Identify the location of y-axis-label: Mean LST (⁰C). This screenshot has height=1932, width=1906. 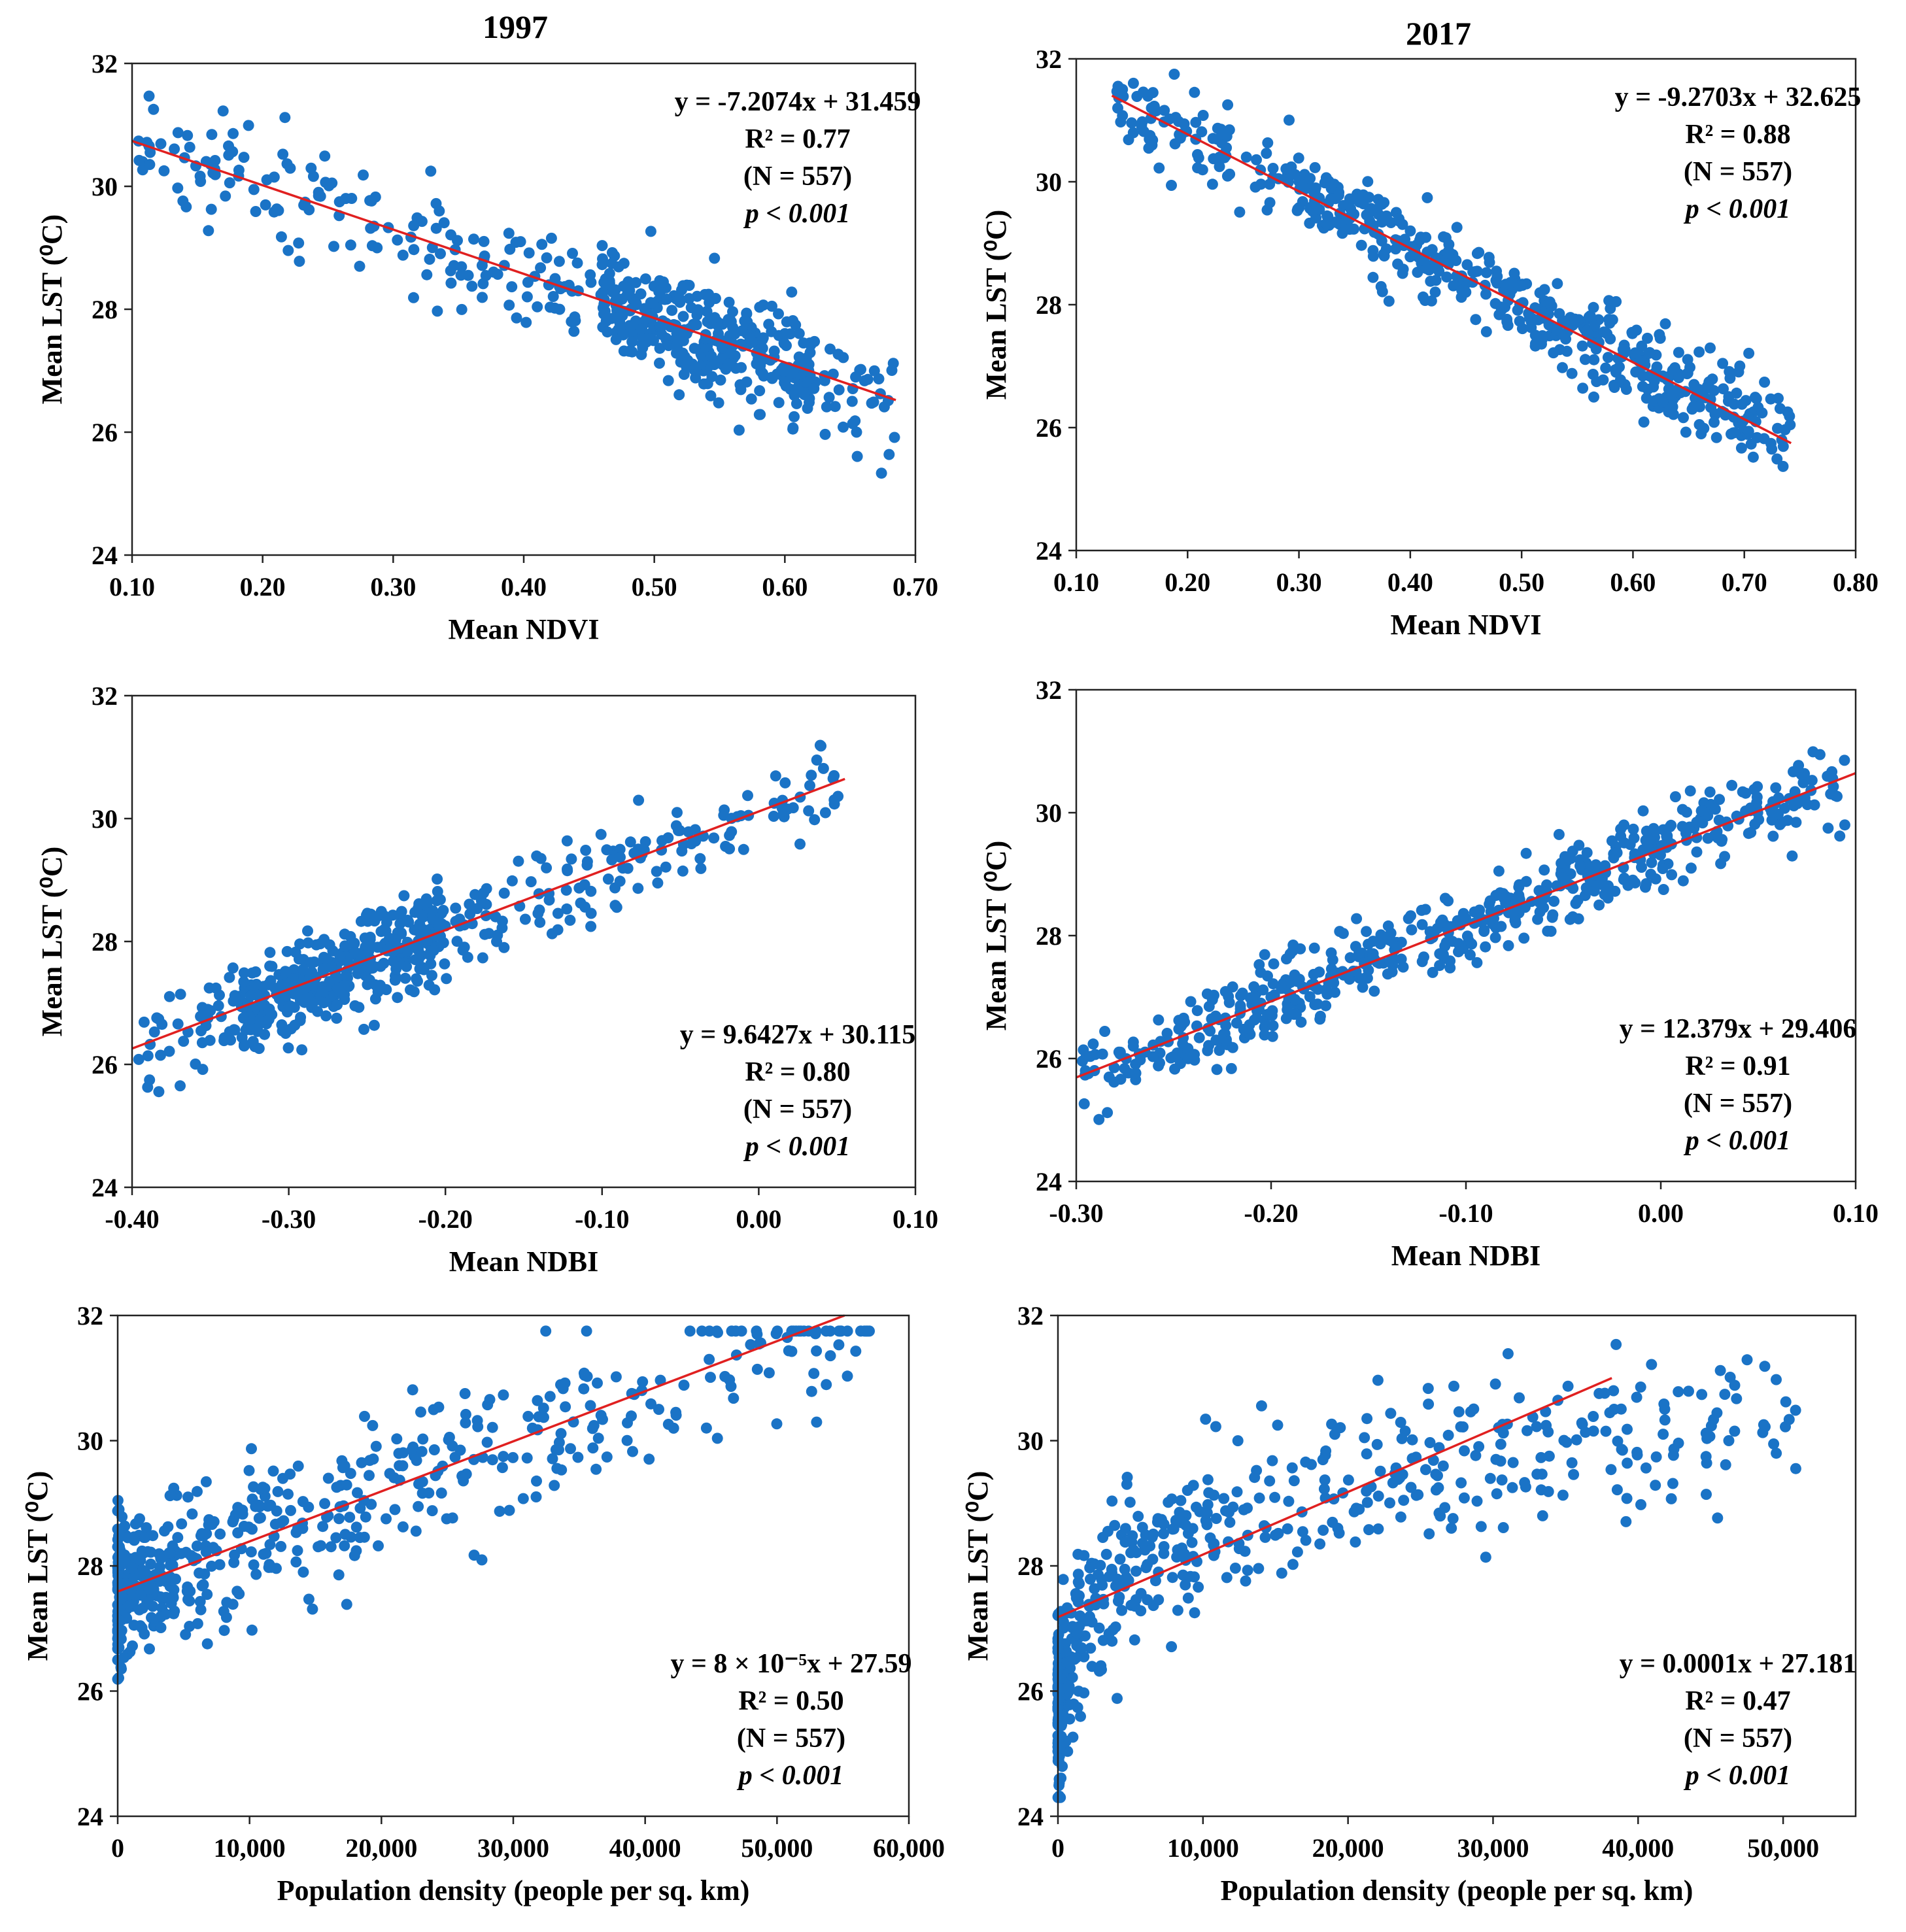
(996, 305).